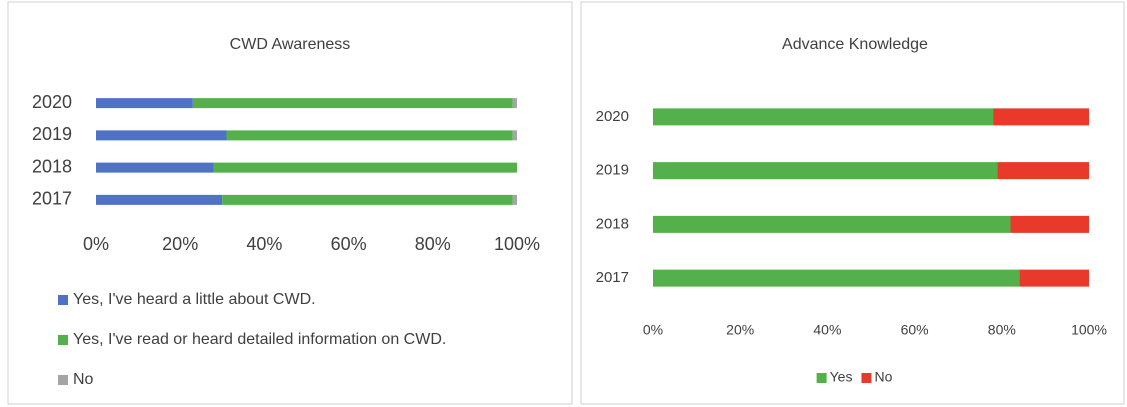 Image resolution: width=1127 pixels, height=407 pixels. I want to click on chart-title: CWD Awareness, so click(290, 44).